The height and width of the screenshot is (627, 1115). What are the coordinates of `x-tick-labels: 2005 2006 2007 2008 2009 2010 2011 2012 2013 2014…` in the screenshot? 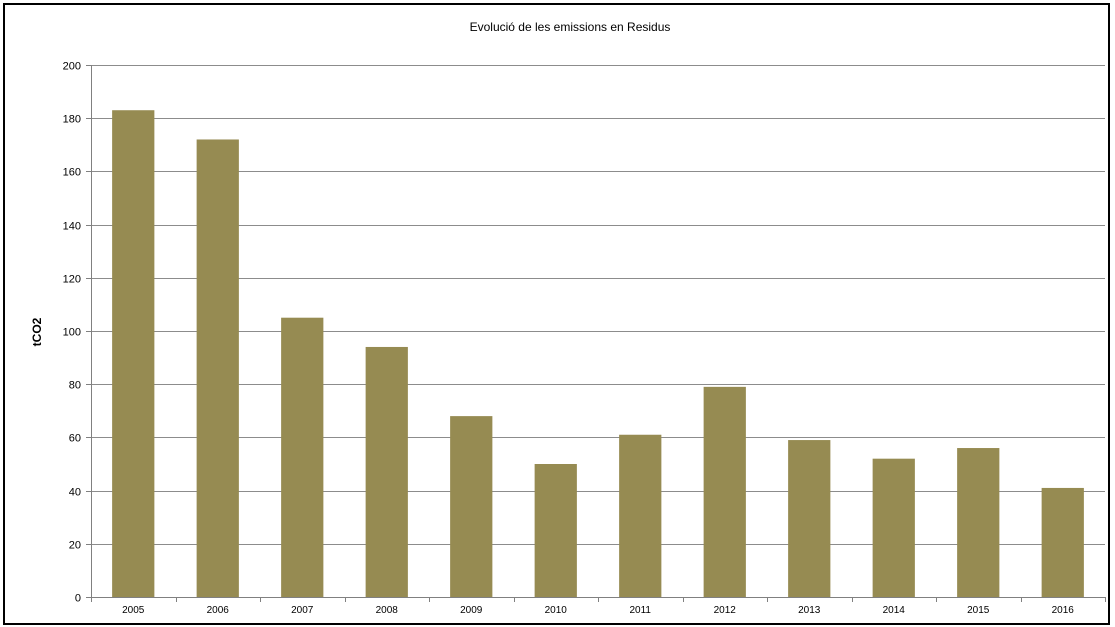 It's located at (598, 610).